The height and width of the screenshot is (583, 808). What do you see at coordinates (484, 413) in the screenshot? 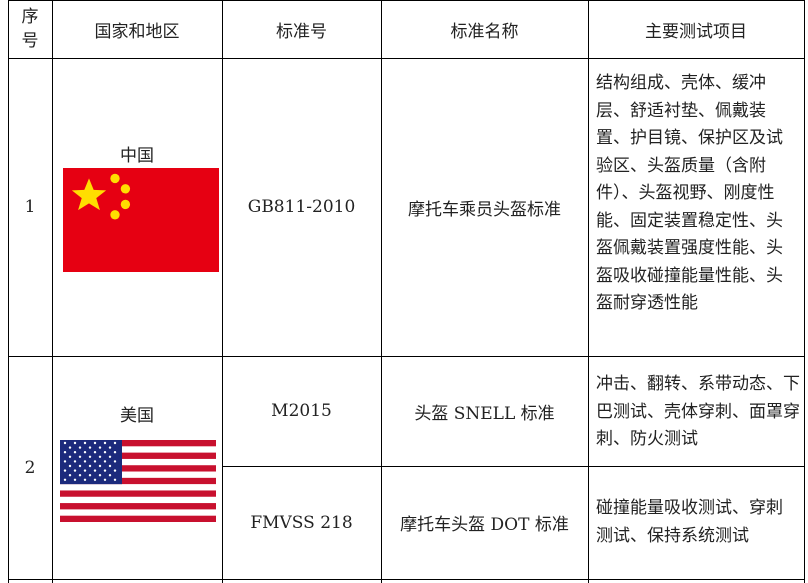
I see `standard-name: 头盔 SNELL 标准` at bounding box center [484, 413].